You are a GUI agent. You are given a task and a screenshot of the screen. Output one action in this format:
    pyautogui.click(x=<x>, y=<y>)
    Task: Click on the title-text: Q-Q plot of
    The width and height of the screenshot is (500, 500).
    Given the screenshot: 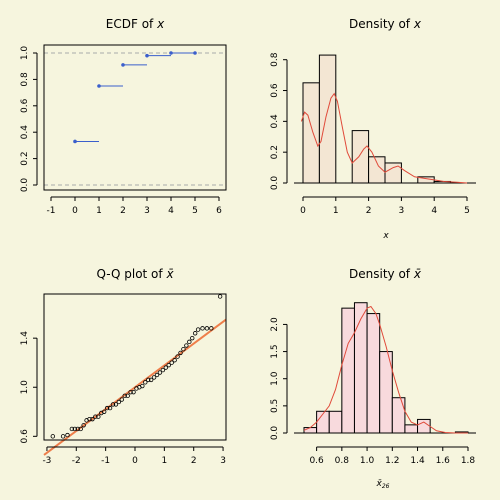 What is the action you would take?
    pyautogui.click(x=131, y=274)
    